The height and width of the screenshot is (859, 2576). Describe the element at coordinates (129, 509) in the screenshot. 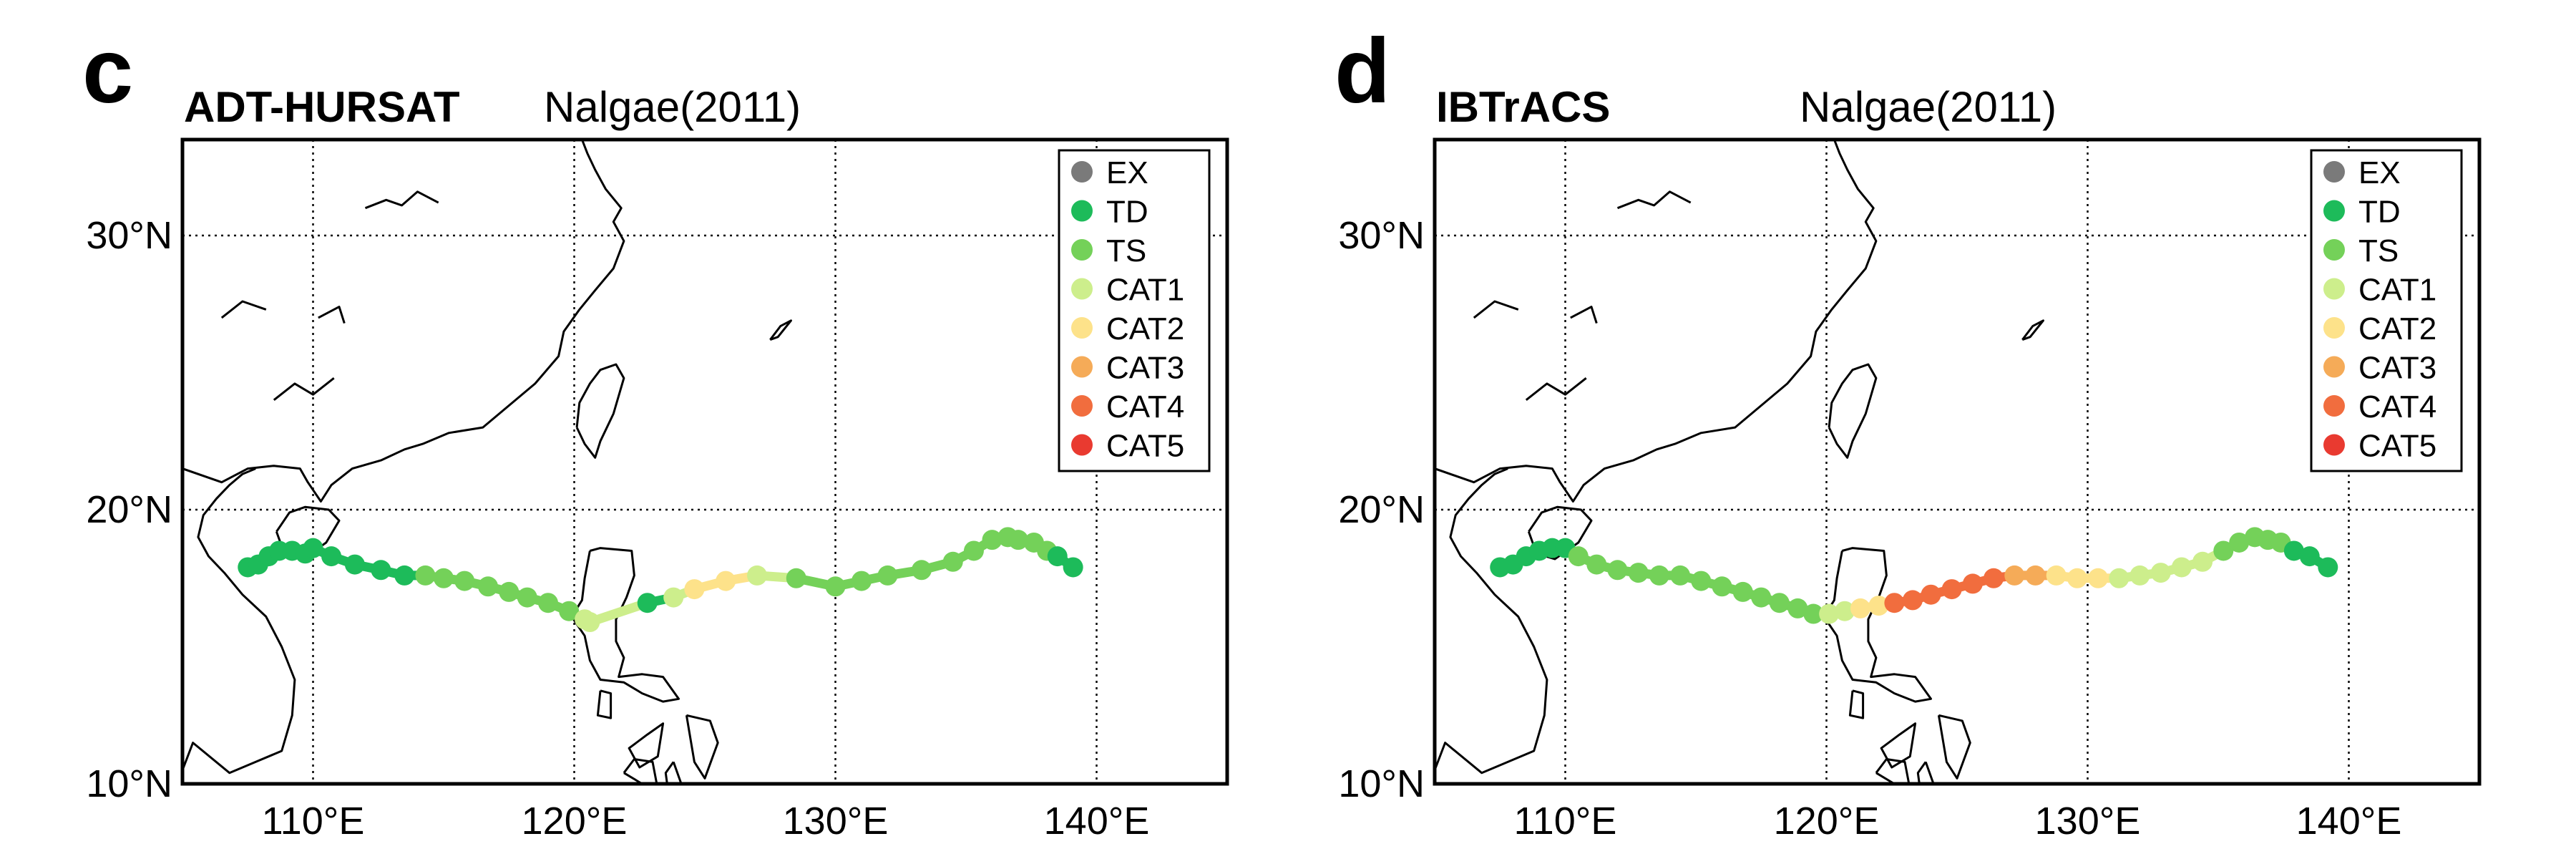

I see `lat-tick-label: 20°N` at that location.